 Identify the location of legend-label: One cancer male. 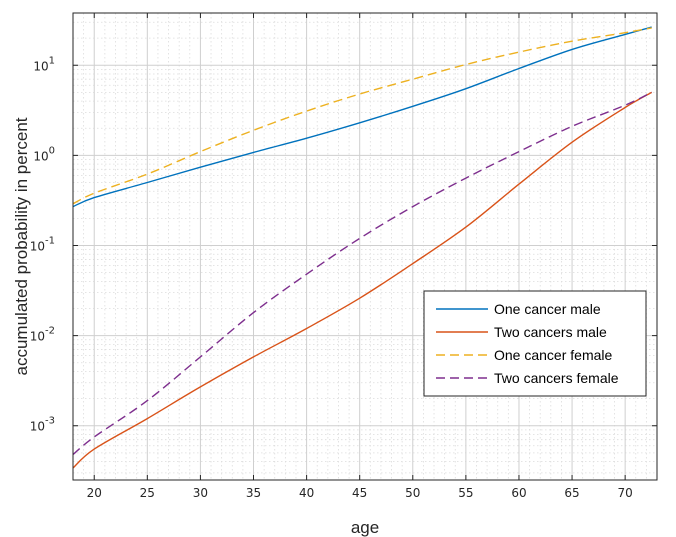
(547, 309).